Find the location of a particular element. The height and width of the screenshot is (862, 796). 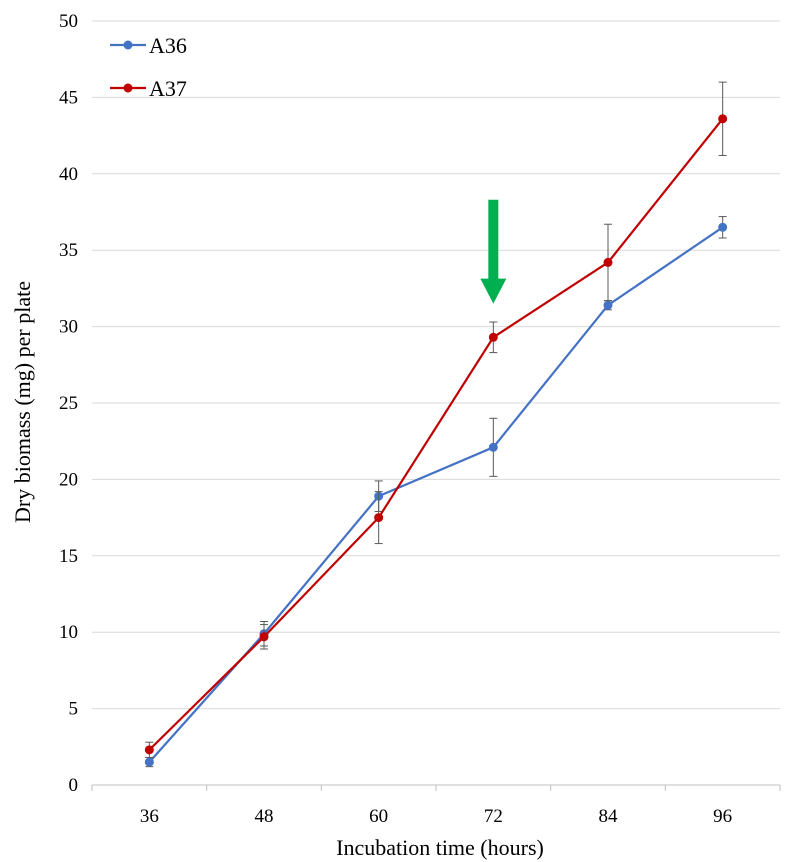

y-tick-label: 35 is located at coordinates (68, 250).